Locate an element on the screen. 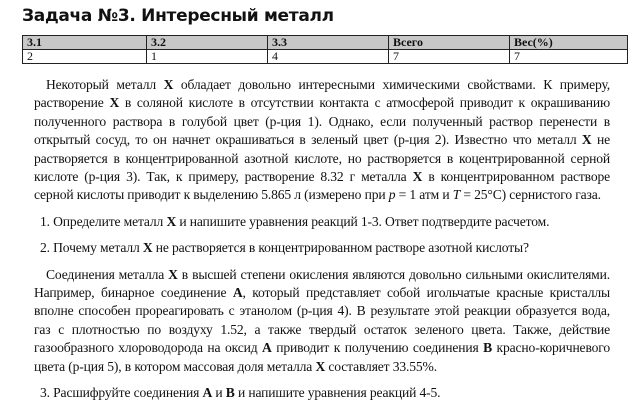 The width and height of the screenshot is (644, 406). text-segment: и напишите уравнения реакций 4-5. is located at coordinates (337, 393).